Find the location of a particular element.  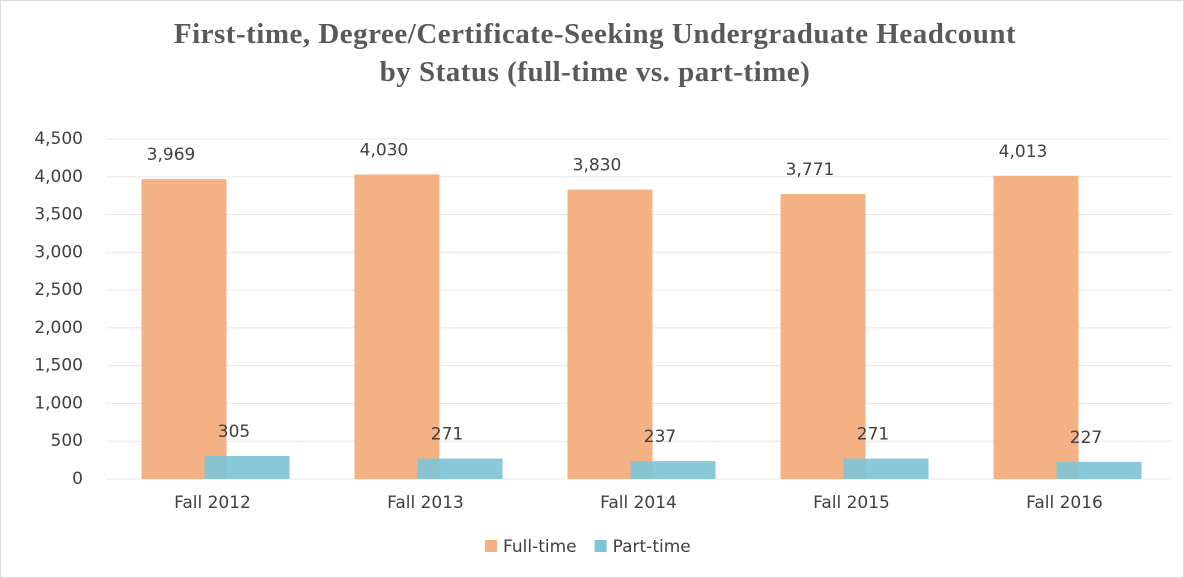

y-tick-label: 0 is located at coordinates (77, 479).